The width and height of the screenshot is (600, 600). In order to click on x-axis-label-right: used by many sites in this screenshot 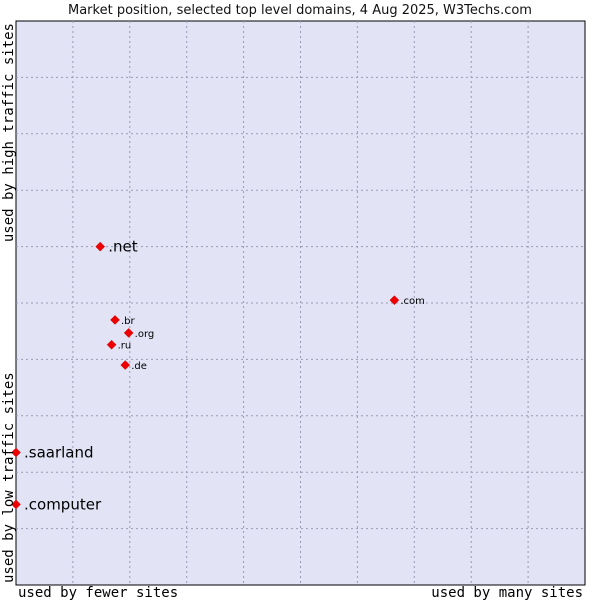, I will do `click(507, 592)`.